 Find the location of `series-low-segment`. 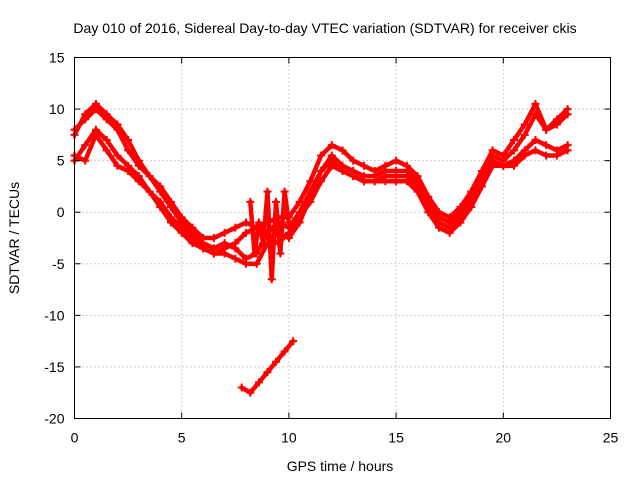

series-low-segment is located at coordinates (267, 367).